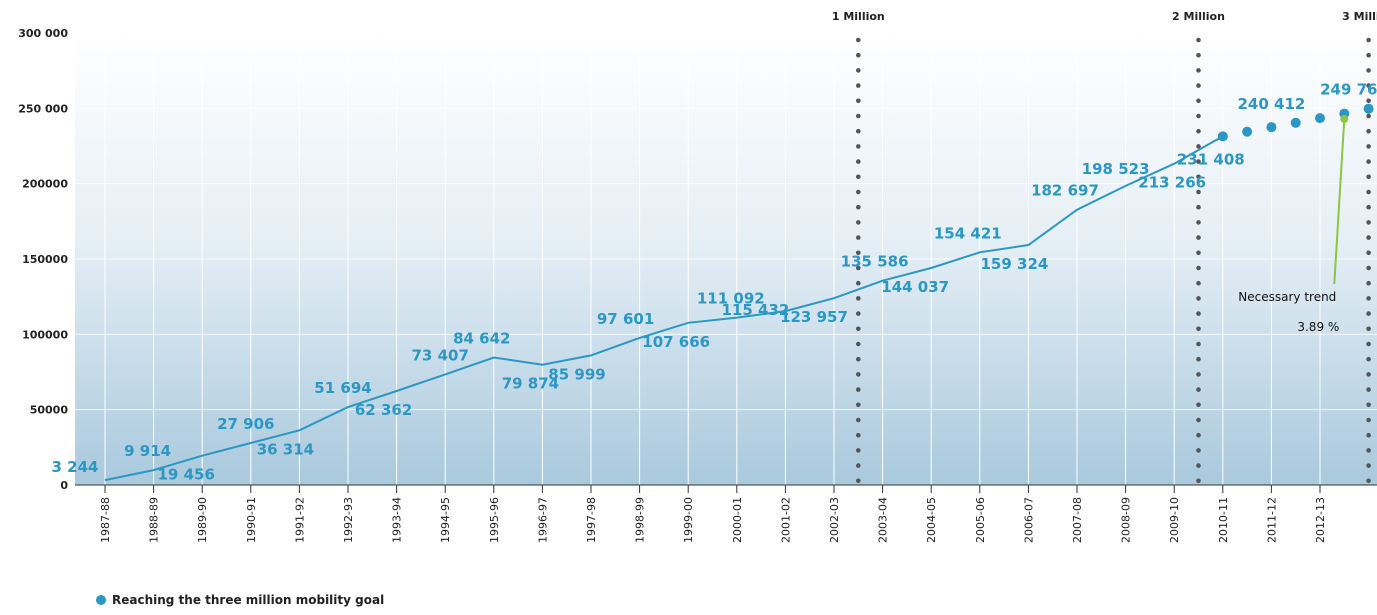 The height and width of the screenshot is (615, 1377). Describe the element at coordinates (445, 520) in the screenshot. I see `x-tick-label: 1994-95` at that location.